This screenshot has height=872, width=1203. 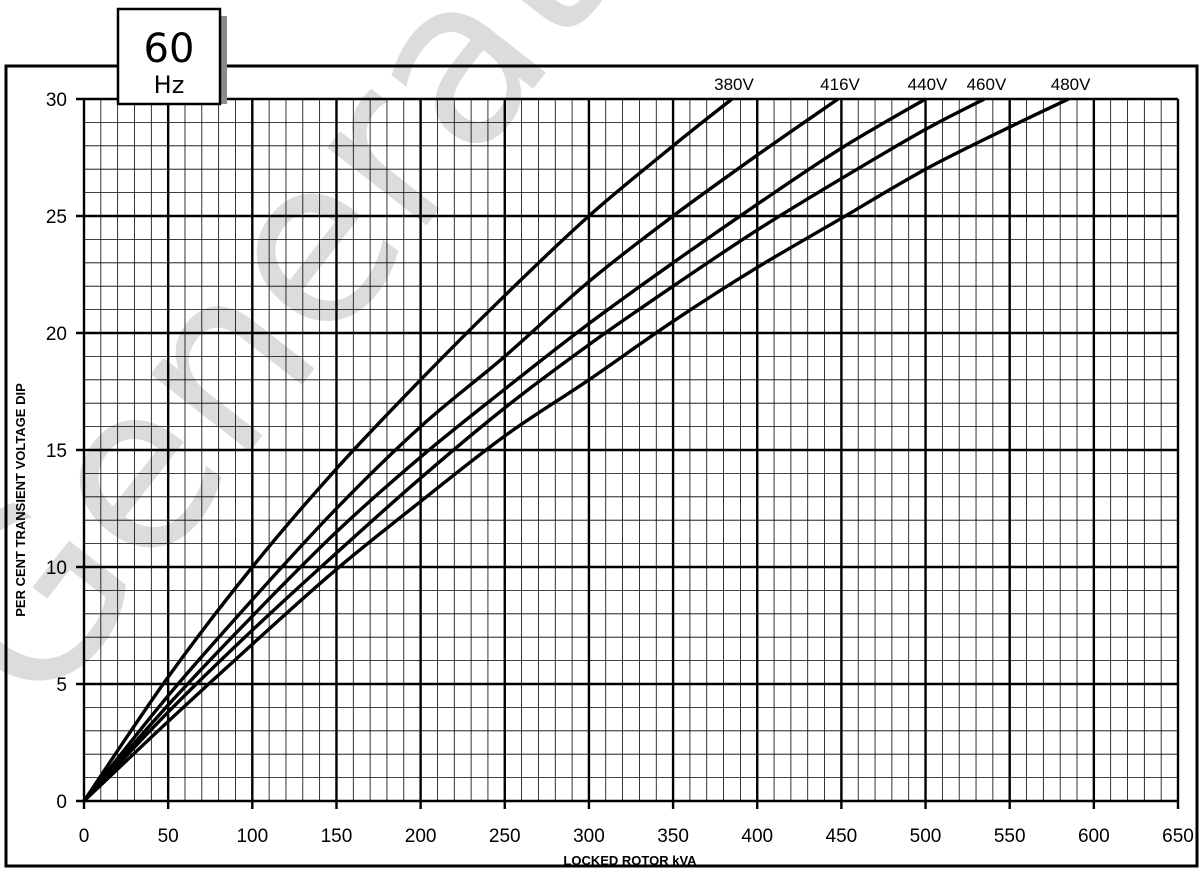 What do you see at coordinates (589, 836) in the screenshot?
I see `x-tick-label: 300` at bounding box center [589, 836].